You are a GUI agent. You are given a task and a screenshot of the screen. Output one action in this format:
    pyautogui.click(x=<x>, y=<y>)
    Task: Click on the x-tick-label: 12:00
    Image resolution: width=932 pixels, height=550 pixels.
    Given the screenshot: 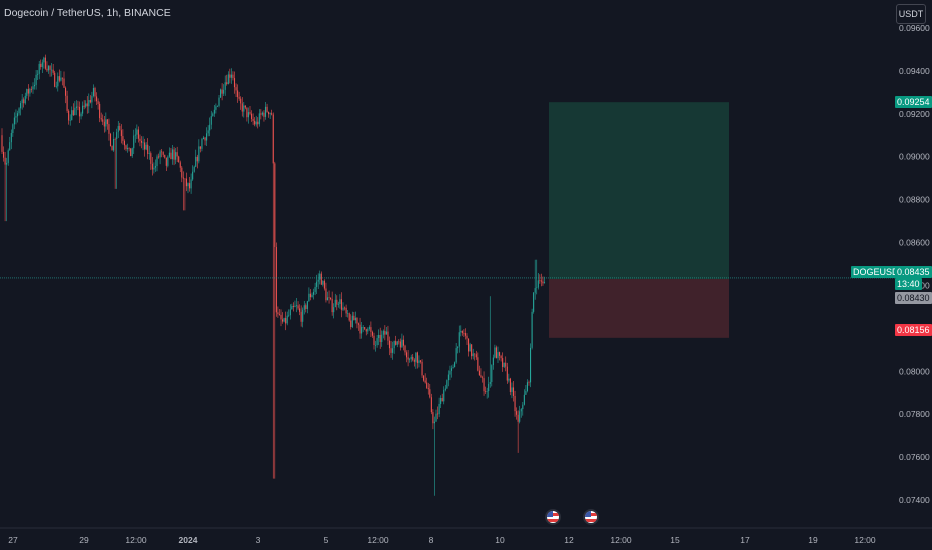 What is the action you would take?
    pyautogui.click(x=621, y=540)
    